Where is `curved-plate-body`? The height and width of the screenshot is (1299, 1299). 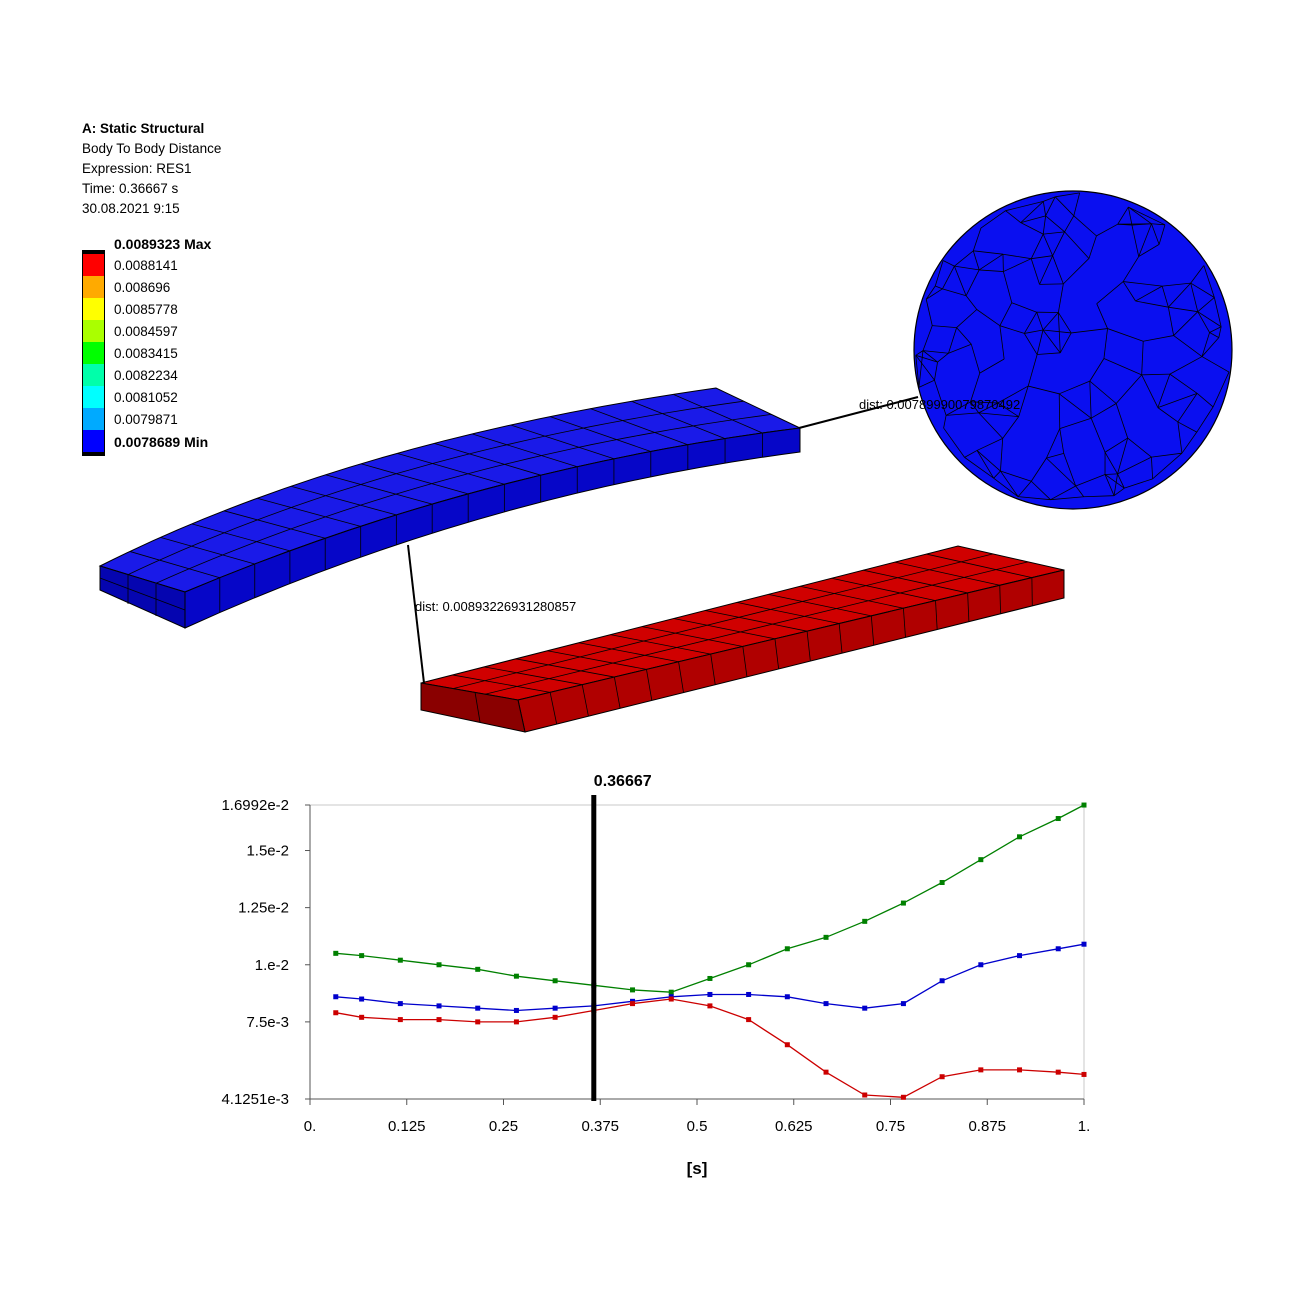 curved-plate-body is located at coordinates (450, 508).